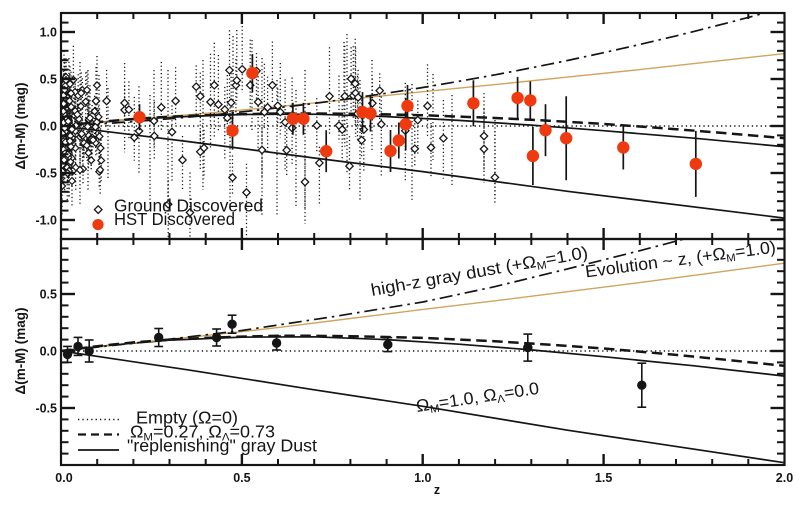 The image size is (800, 509). Describe the element at coordinates (46, 221) in the screenshot. I see `svg-text: -1.0` at that location.